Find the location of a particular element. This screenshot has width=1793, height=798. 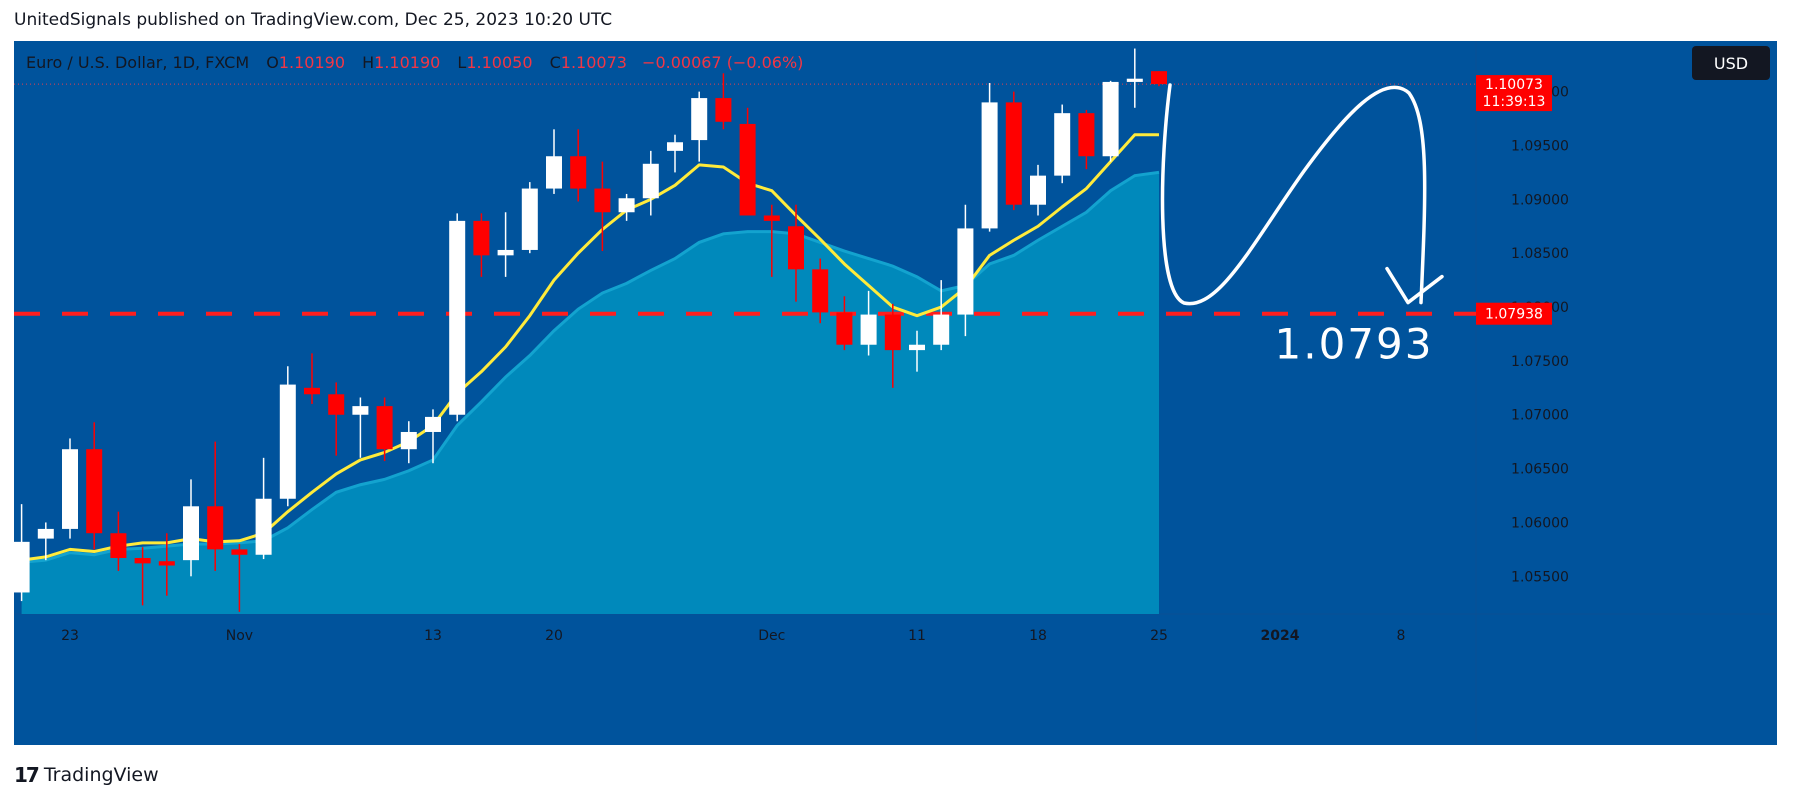

x-tick-label: 11 is located at coordinates (917, 636).